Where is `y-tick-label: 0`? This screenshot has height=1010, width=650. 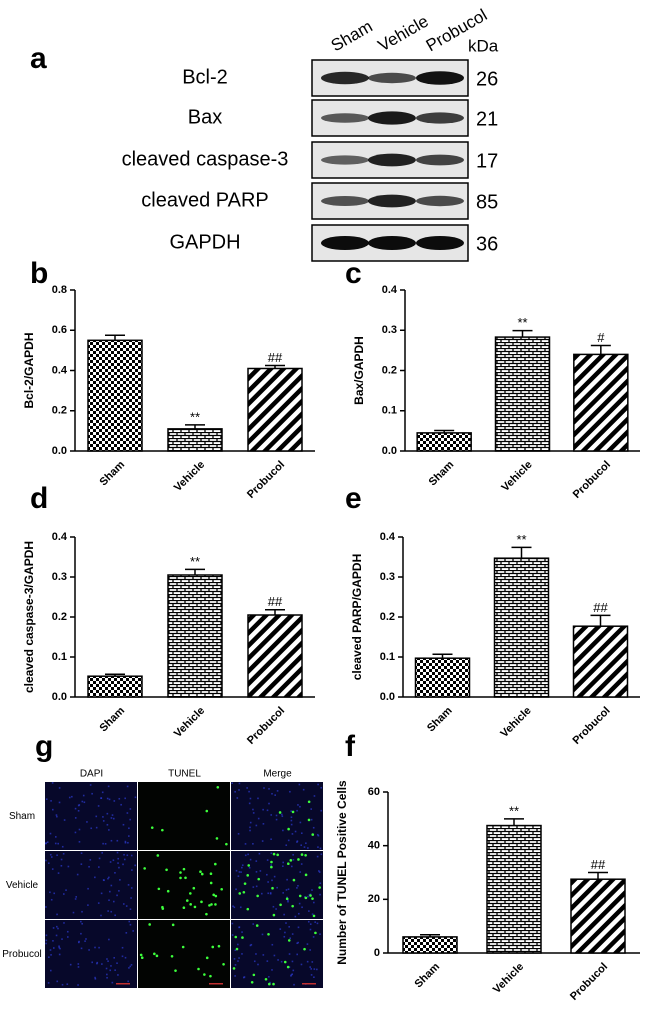
y-tick-label: 0 is located at coordinates (377, 953).